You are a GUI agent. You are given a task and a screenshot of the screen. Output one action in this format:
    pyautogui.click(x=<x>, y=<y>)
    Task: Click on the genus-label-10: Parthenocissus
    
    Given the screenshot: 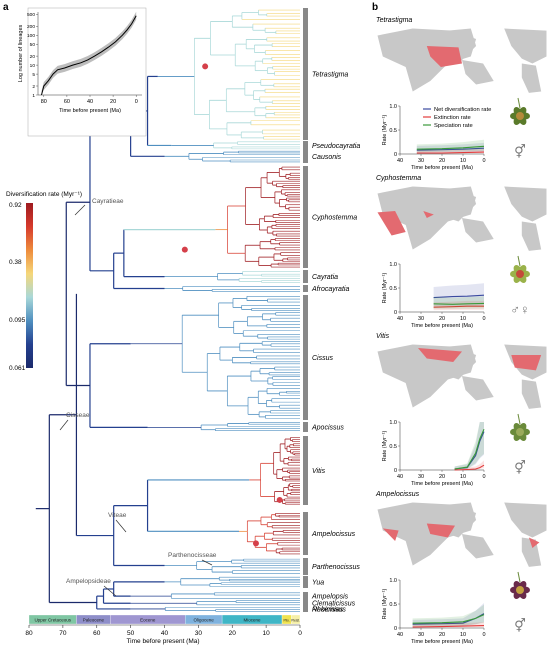 What is the action you would take?
    pyautogui.click(x=336, y=567)
    